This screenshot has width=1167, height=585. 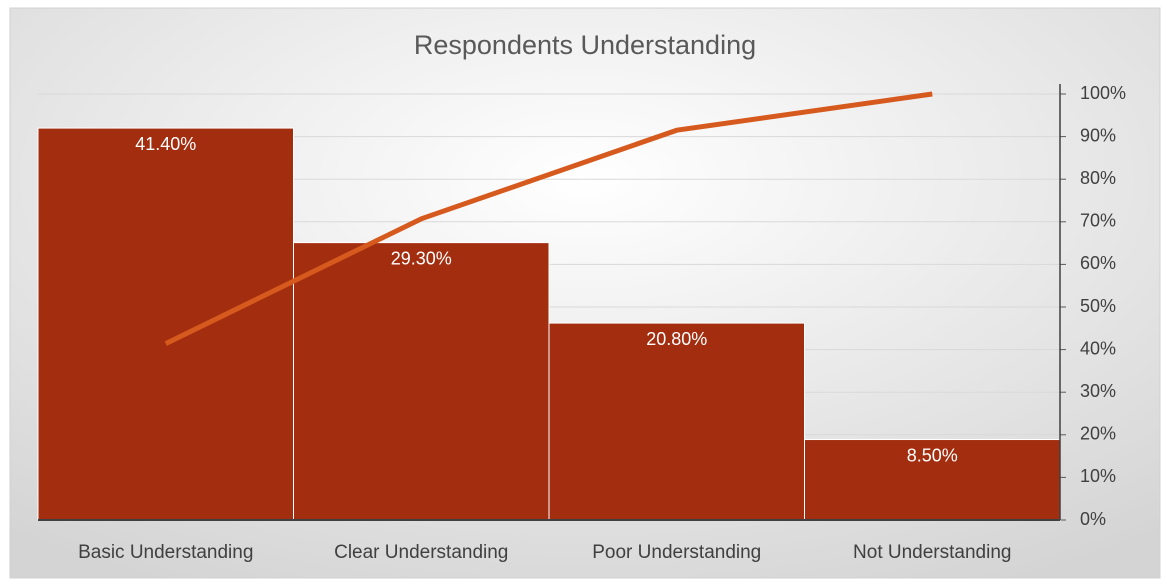 What do you see at coordinates (1098, 434) in the screenshot?
I see `y2-tick-label: 20%` at bounding box center [1098, 434].